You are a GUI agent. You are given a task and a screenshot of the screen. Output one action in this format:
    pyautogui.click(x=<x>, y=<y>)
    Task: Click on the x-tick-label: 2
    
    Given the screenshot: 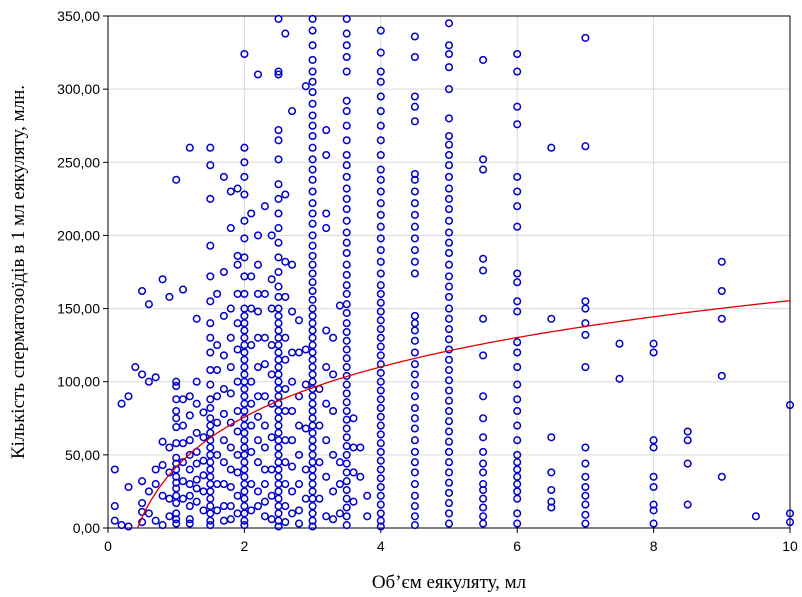 What is the action you would take?
    pyautogui.click(x=245, y=546)
    